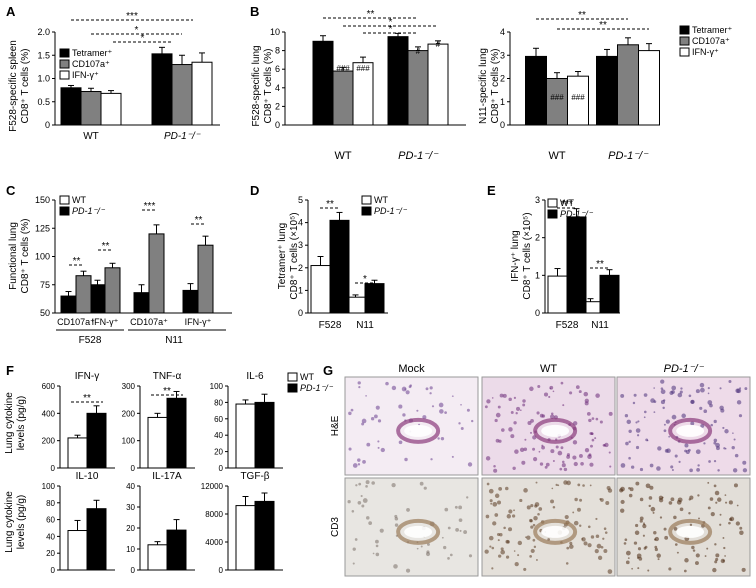 This screenshot has height=588, width=756. What do you see at coordinates (418, 531) in the screenshot?
I see `airway` at bounding box center [418, 531].